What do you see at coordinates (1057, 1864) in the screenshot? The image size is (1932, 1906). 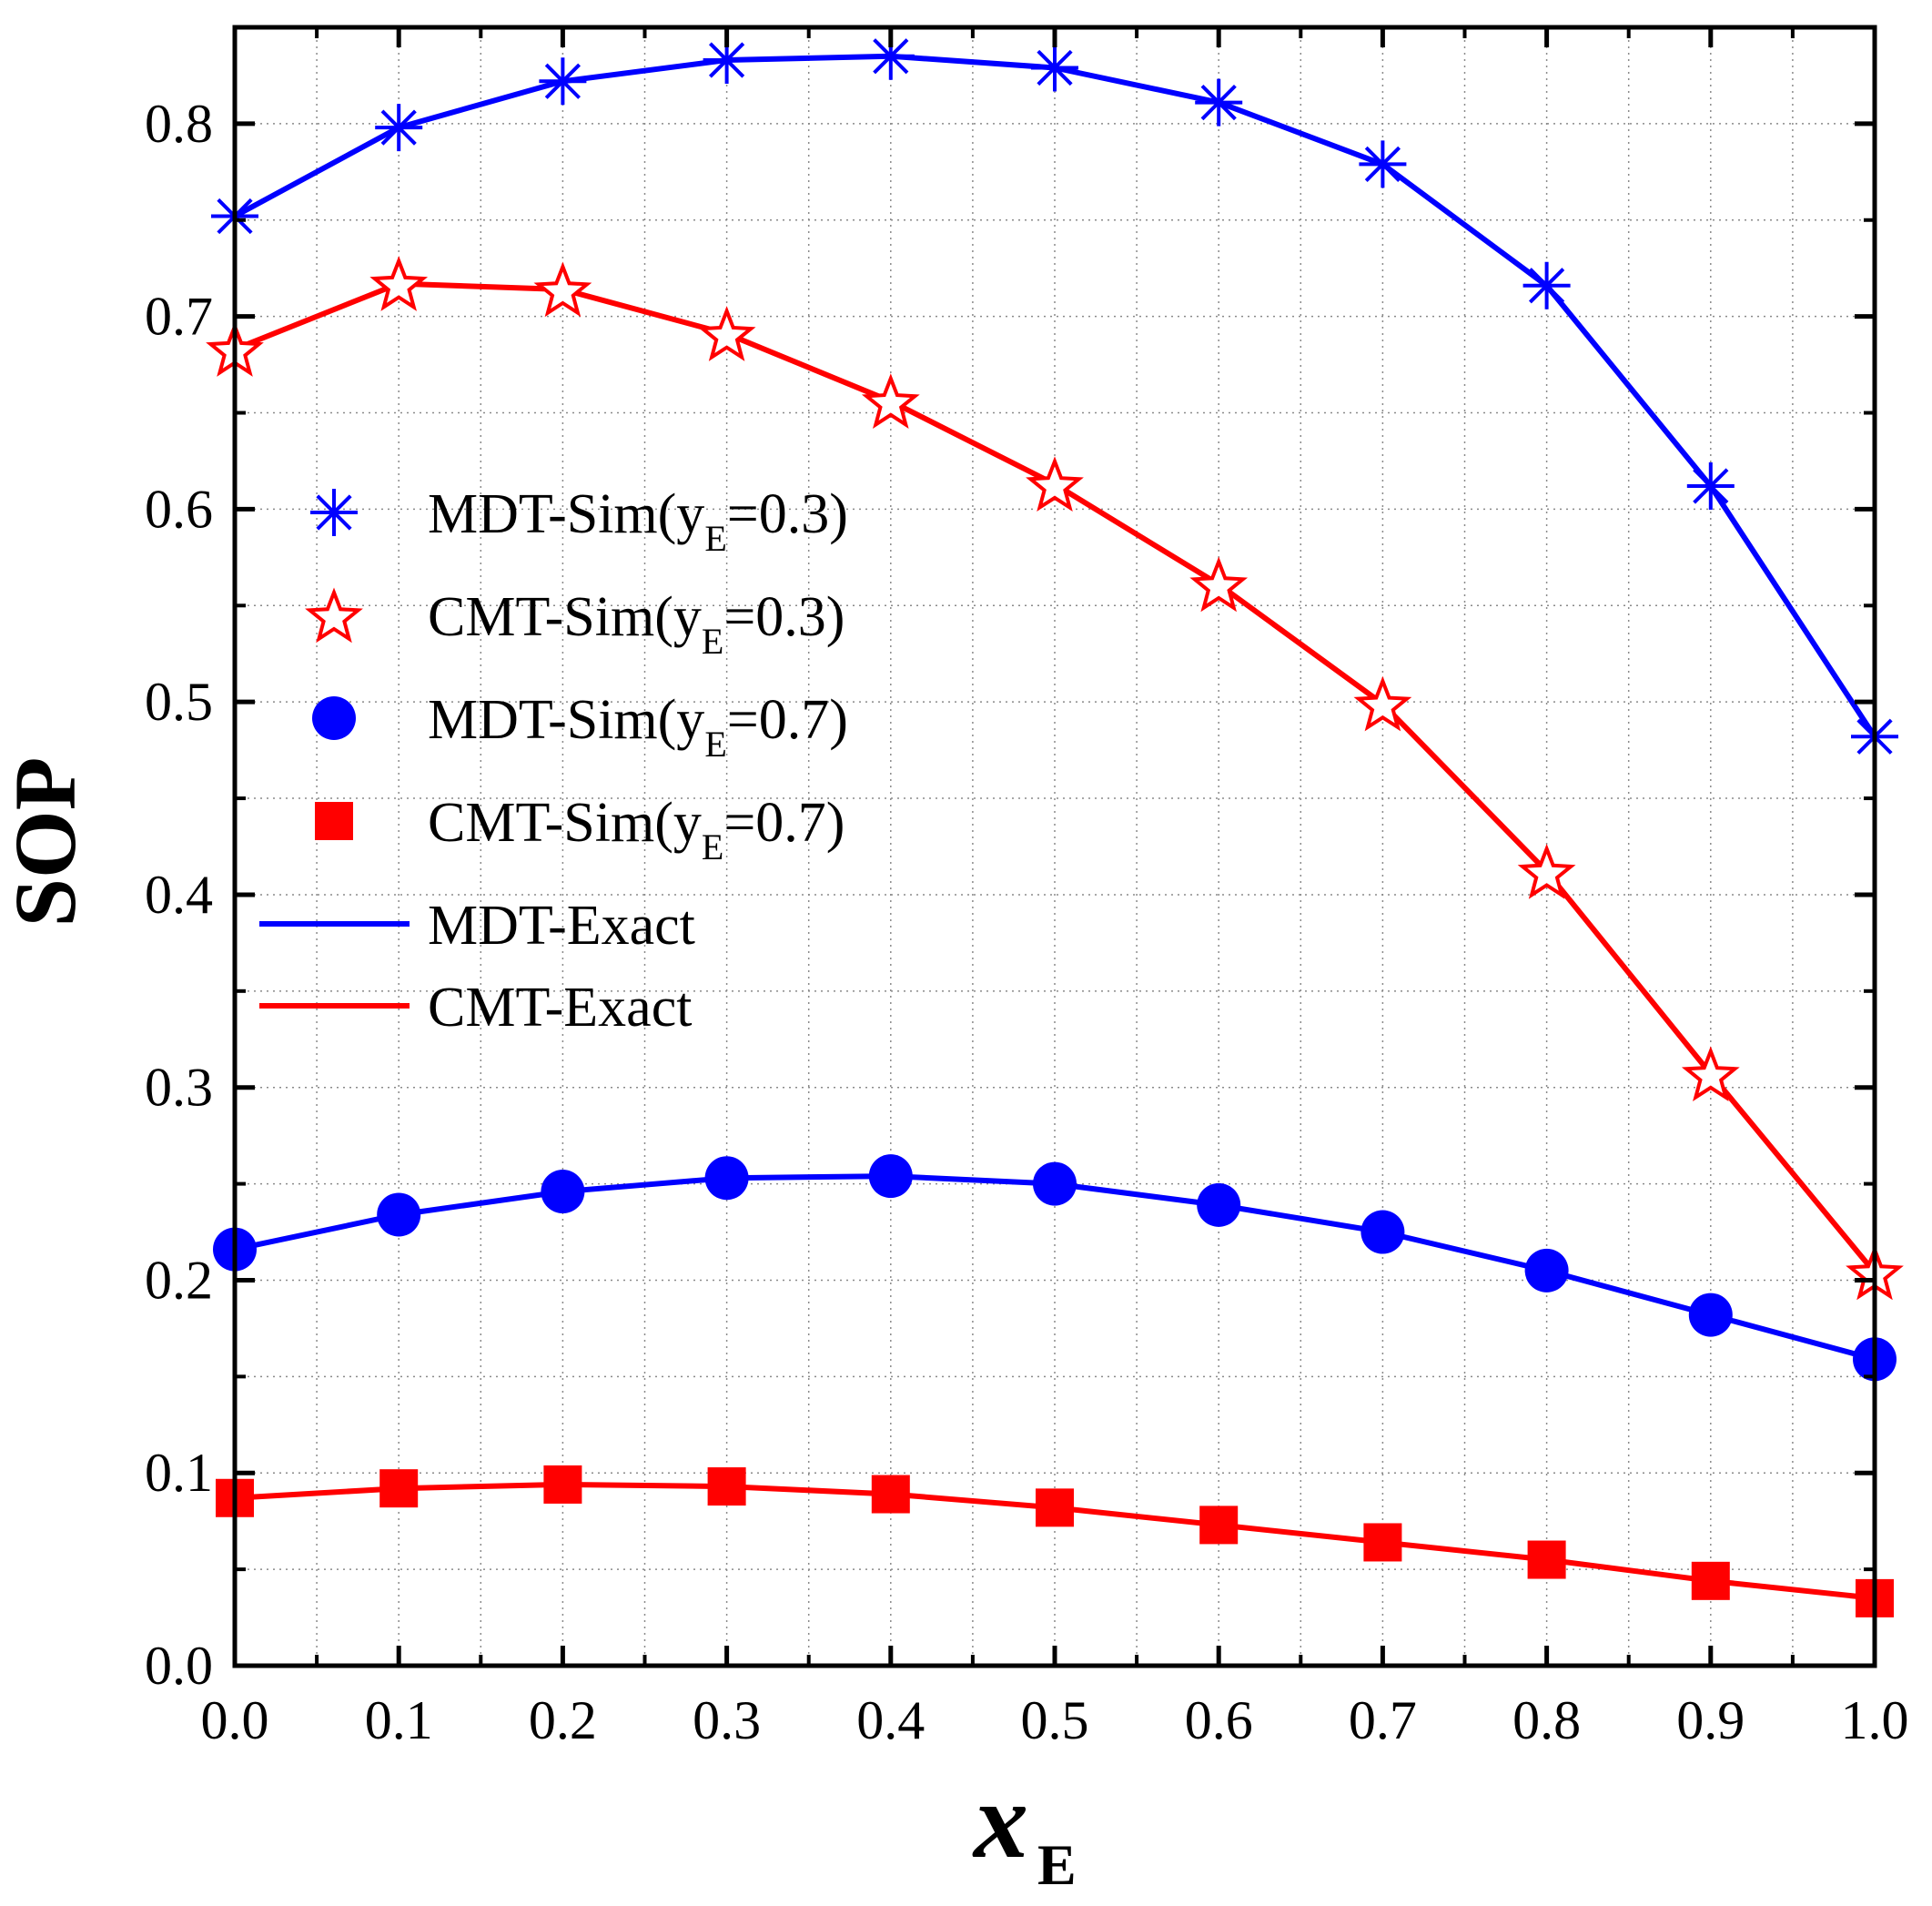 I see `x-axis-title-subscript: E` at bounding box center [1057, 1864].